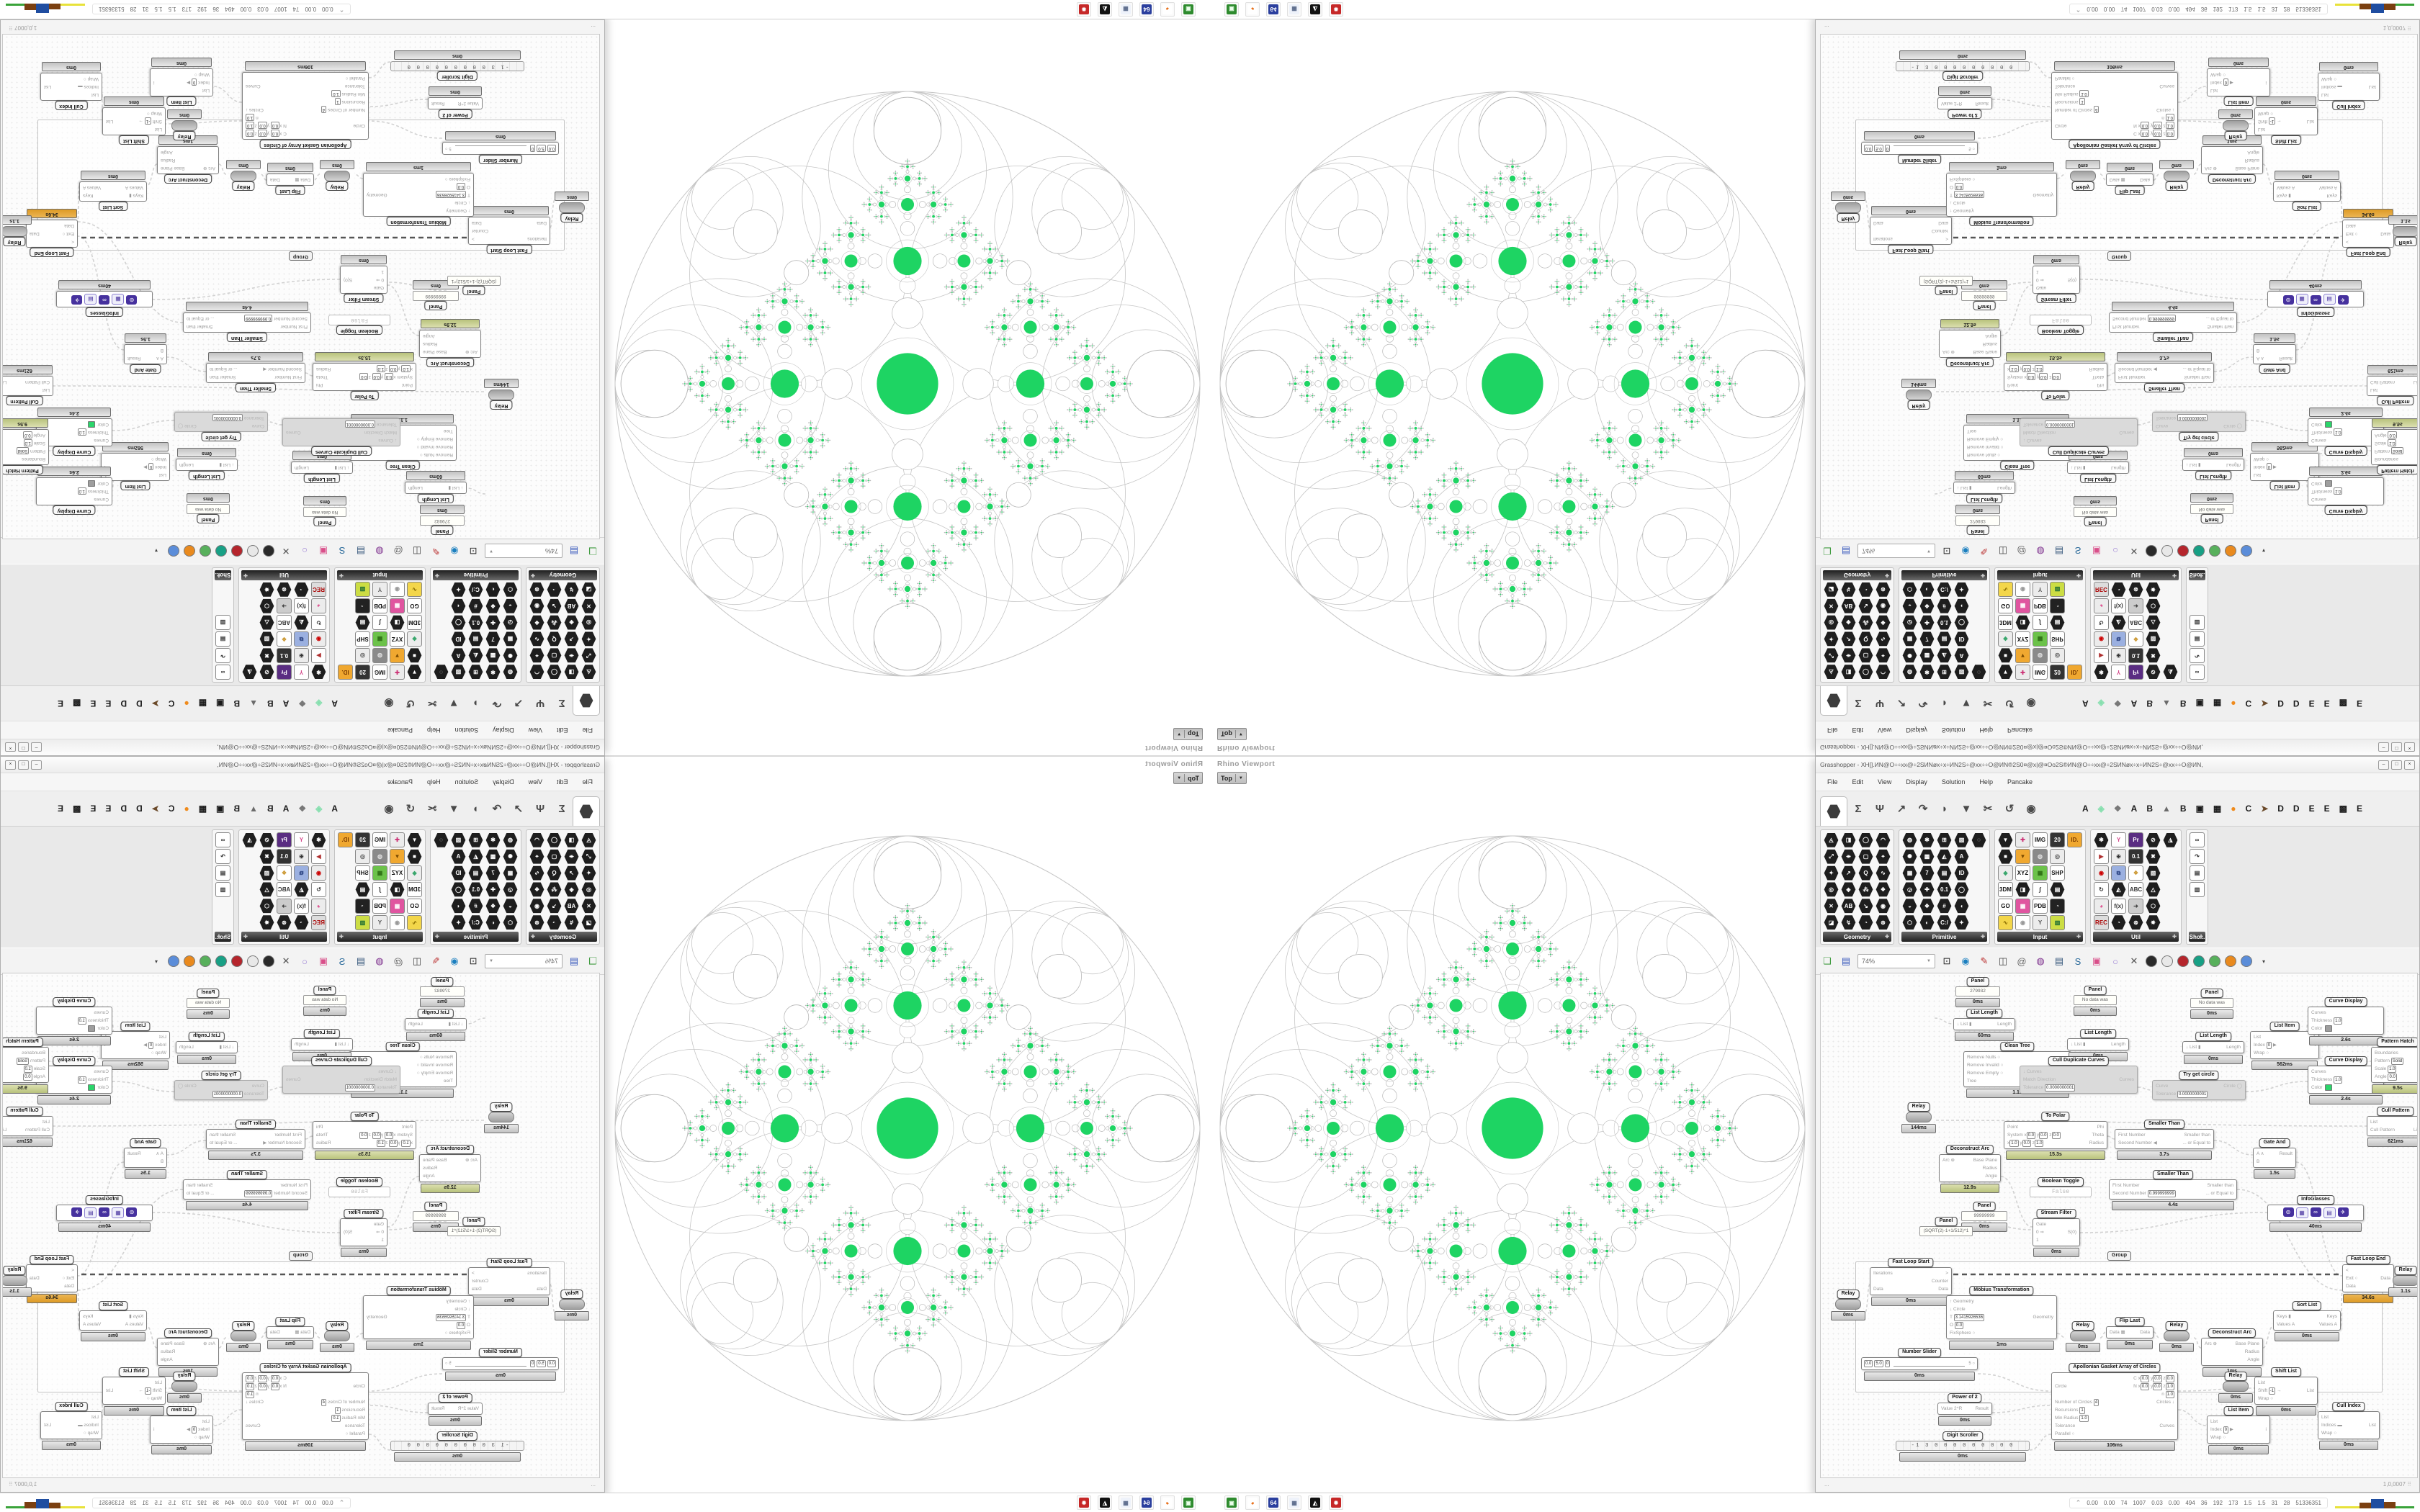 This screenshot has height=1512, width=2420. I want to click on component-icon-10: ❖, so click(493, 605).